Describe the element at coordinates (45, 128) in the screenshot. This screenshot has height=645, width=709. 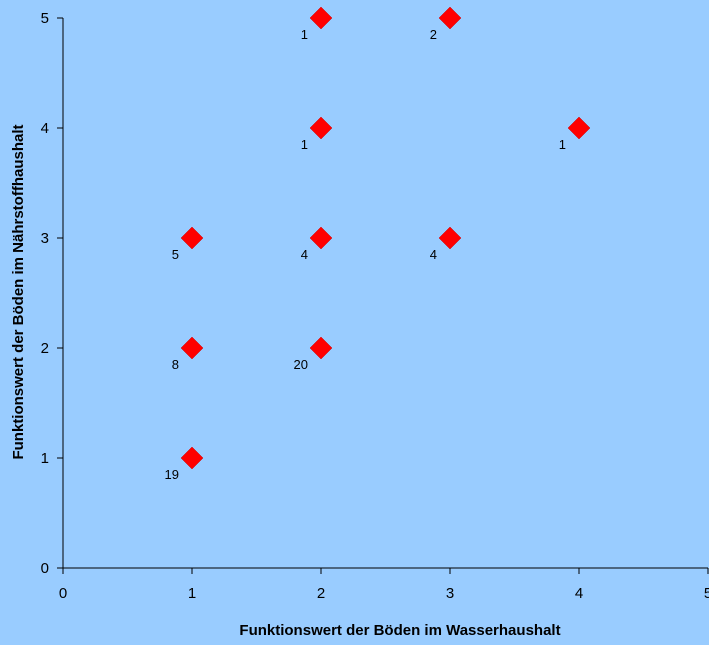
I see `y-tick-label: 4` at that location.